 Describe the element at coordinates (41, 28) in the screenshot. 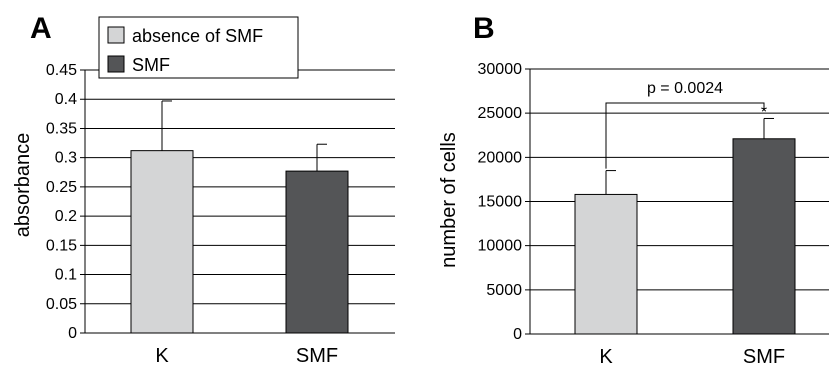

I see `panel-a-letter: A` at that location.